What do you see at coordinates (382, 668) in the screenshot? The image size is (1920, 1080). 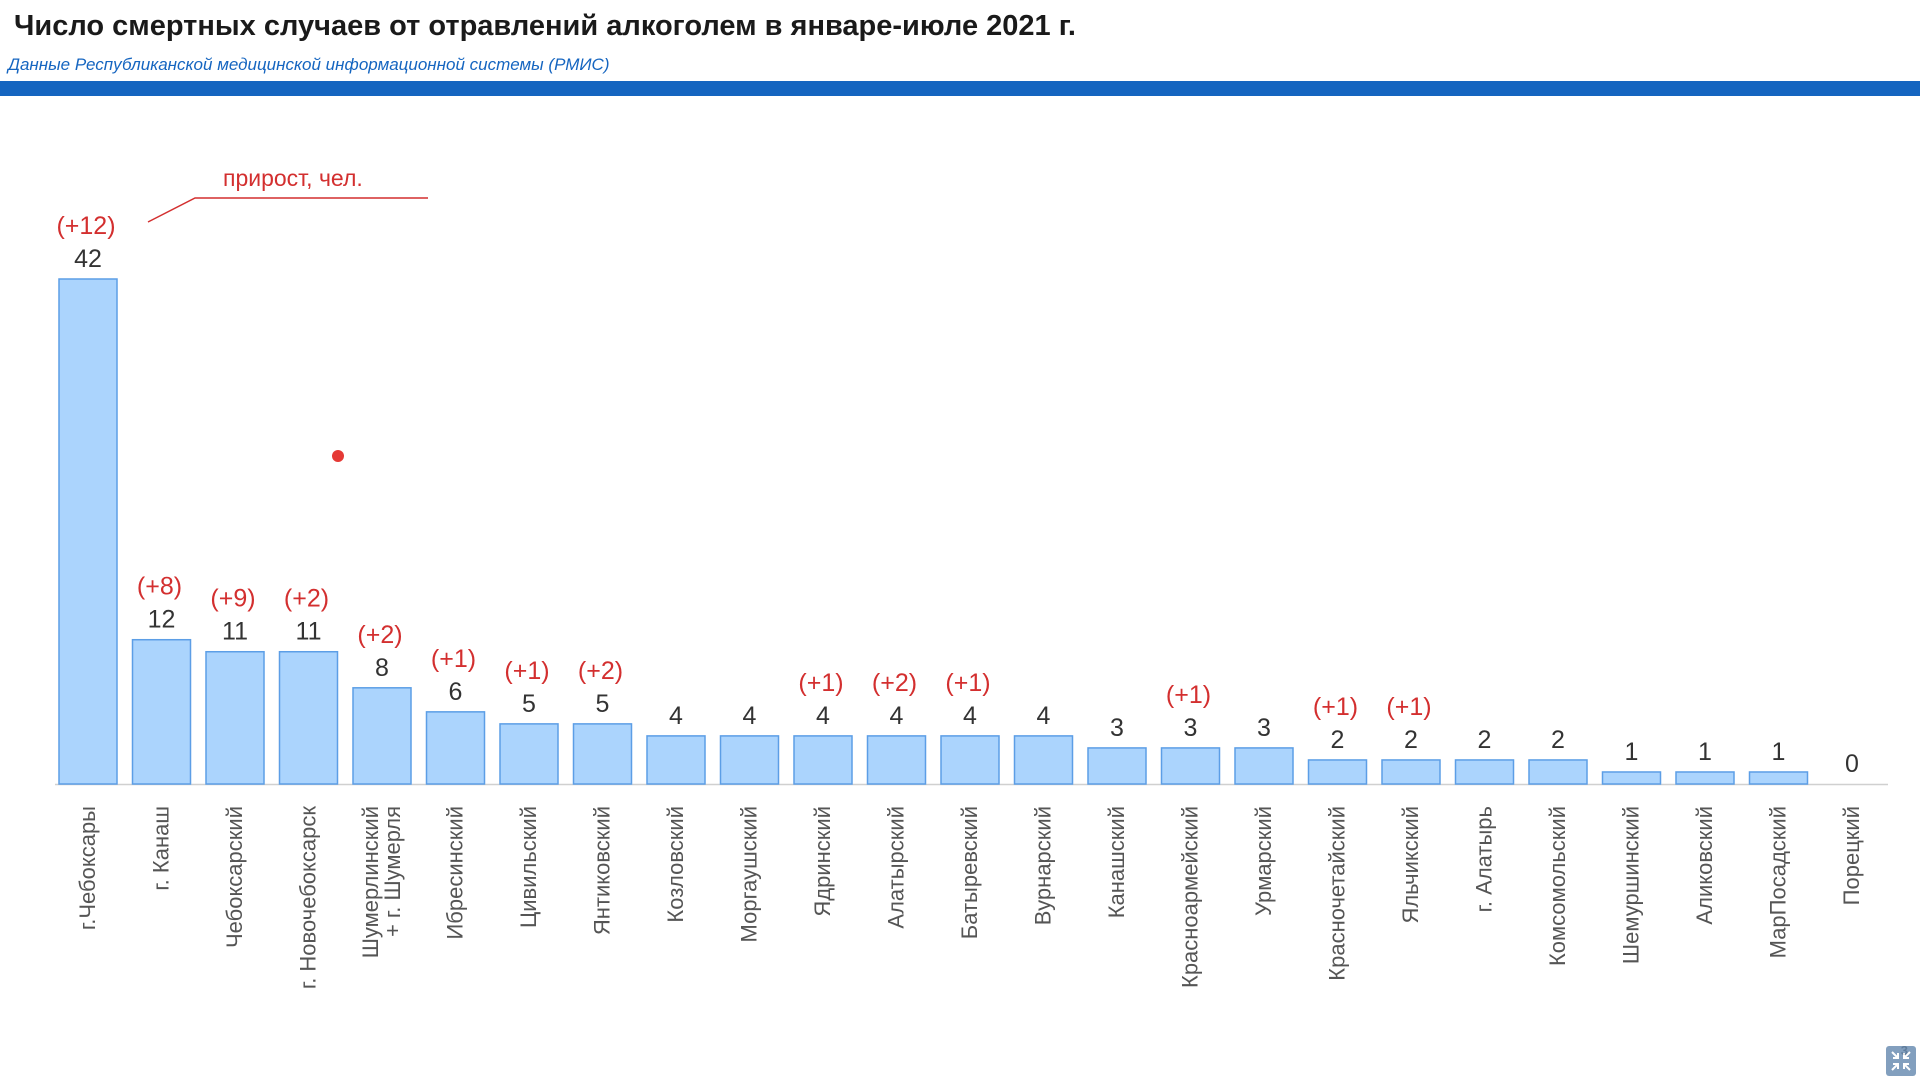 I see `bar-value-label: 8` at bounding box center [382, 668].